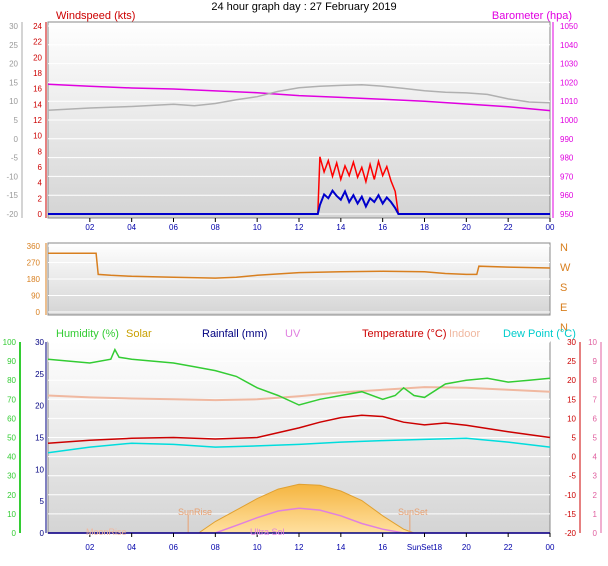  Describe the element at coordinates (35, 296) in the screenshot. I see `direction-tick: 90` at that location.